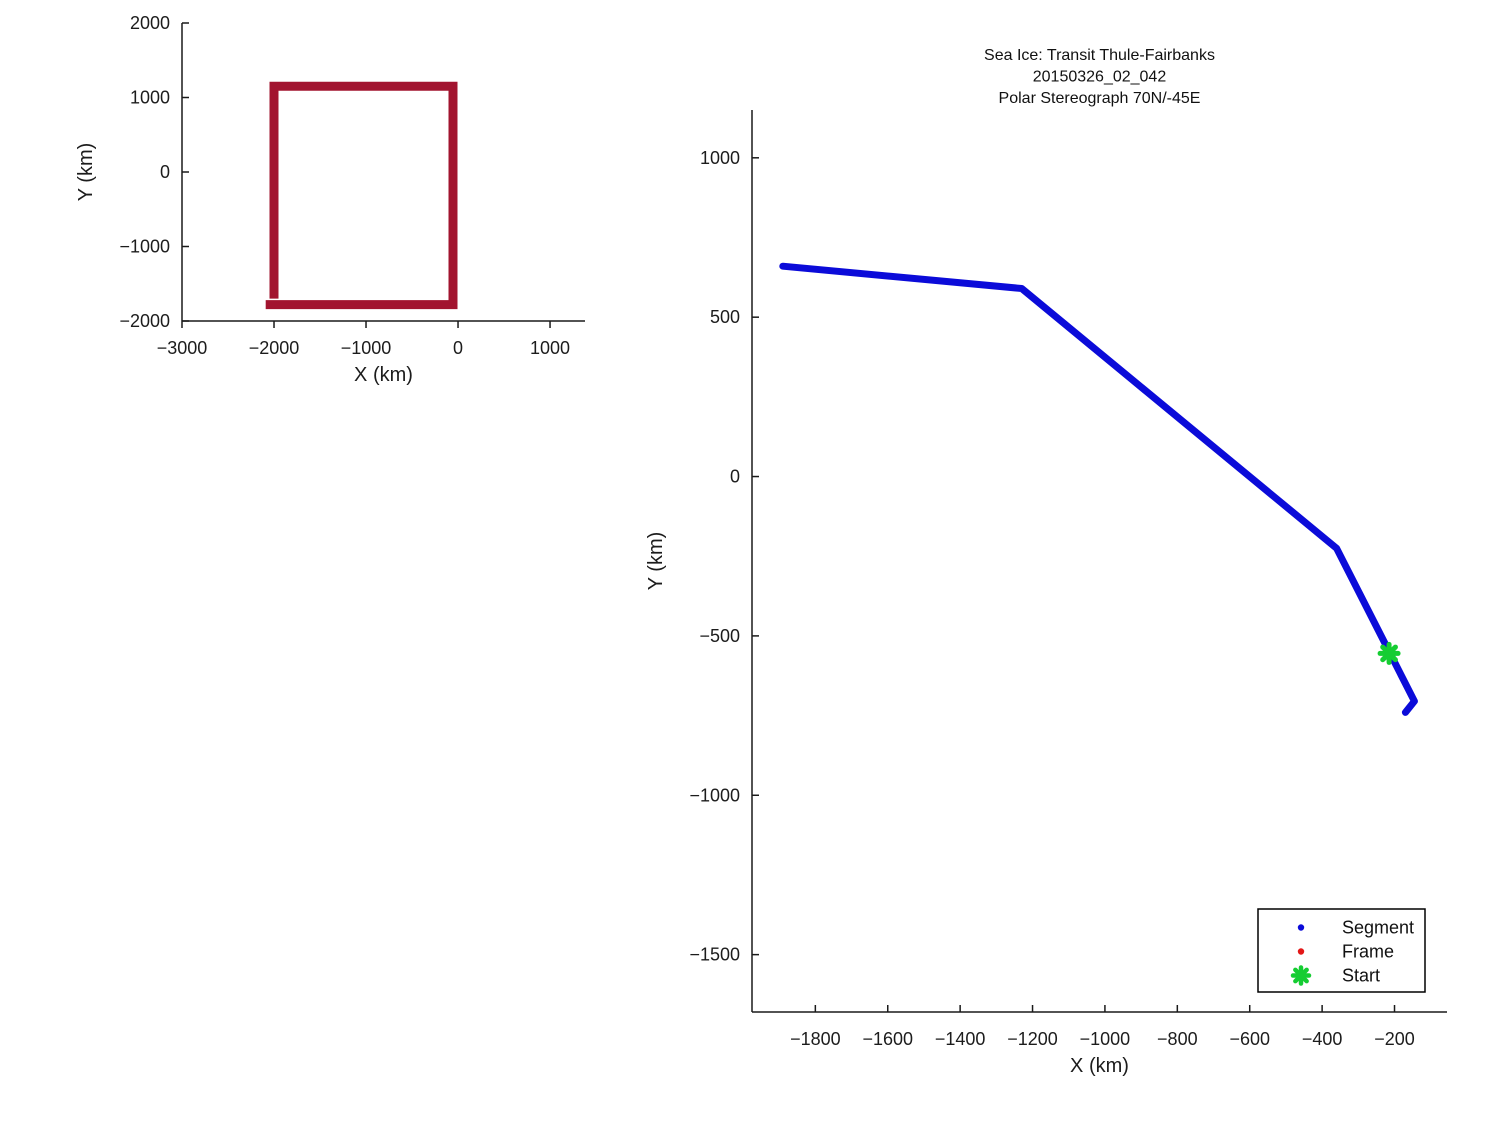 This screenshot has width=1500, height=1125. I want to click on legend-label: Segment, so click(1378, 928).